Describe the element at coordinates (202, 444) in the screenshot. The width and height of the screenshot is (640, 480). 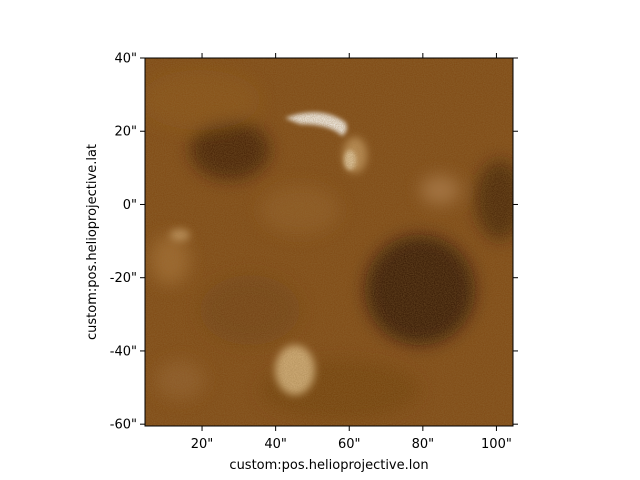
I see `x-tick-label: 20"` at that location.